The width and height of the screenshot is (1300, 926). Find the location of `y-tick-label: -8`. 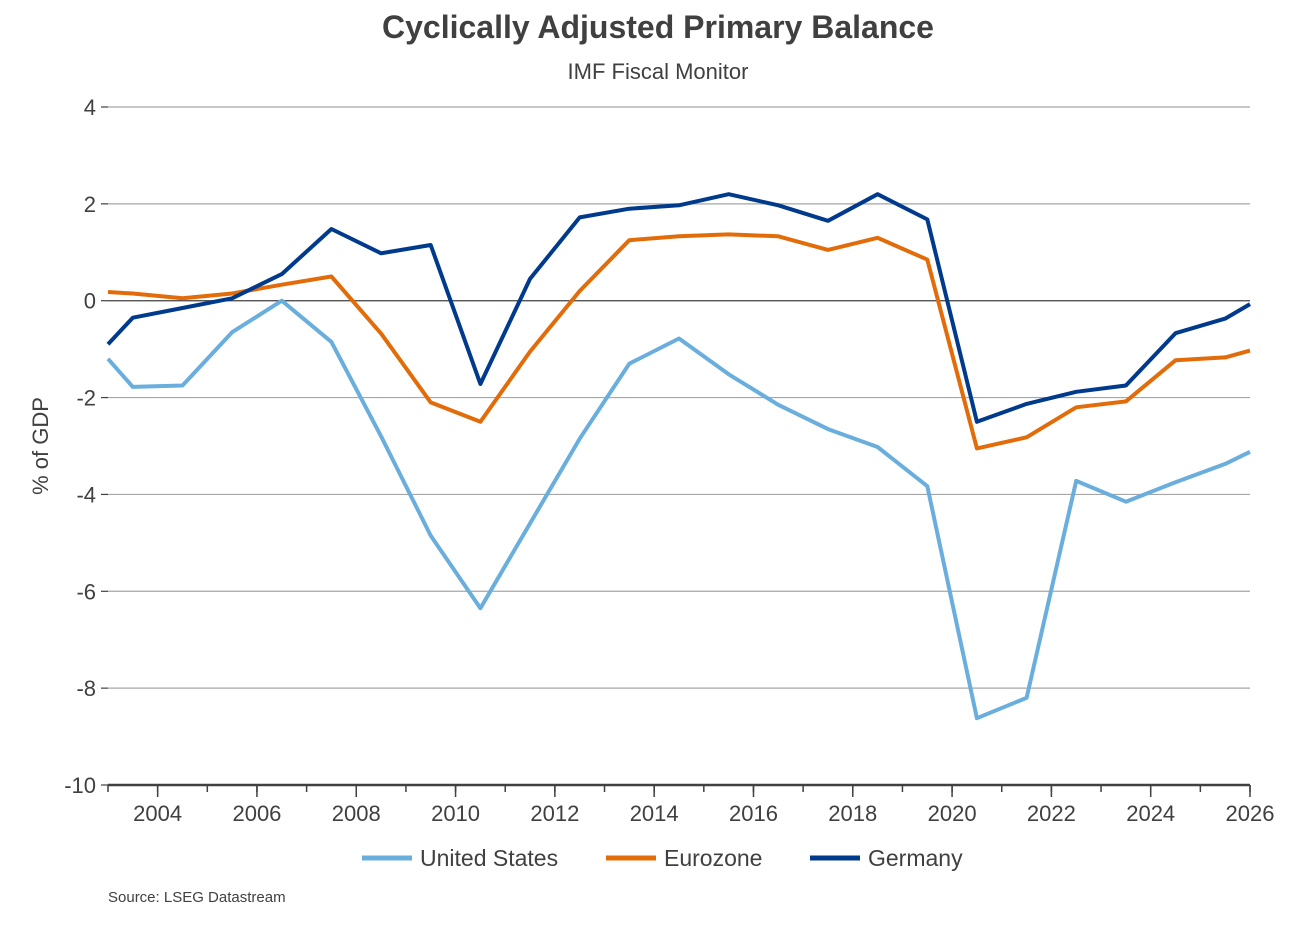

y-tick-label: -8 is located at coordinates (86, 688).